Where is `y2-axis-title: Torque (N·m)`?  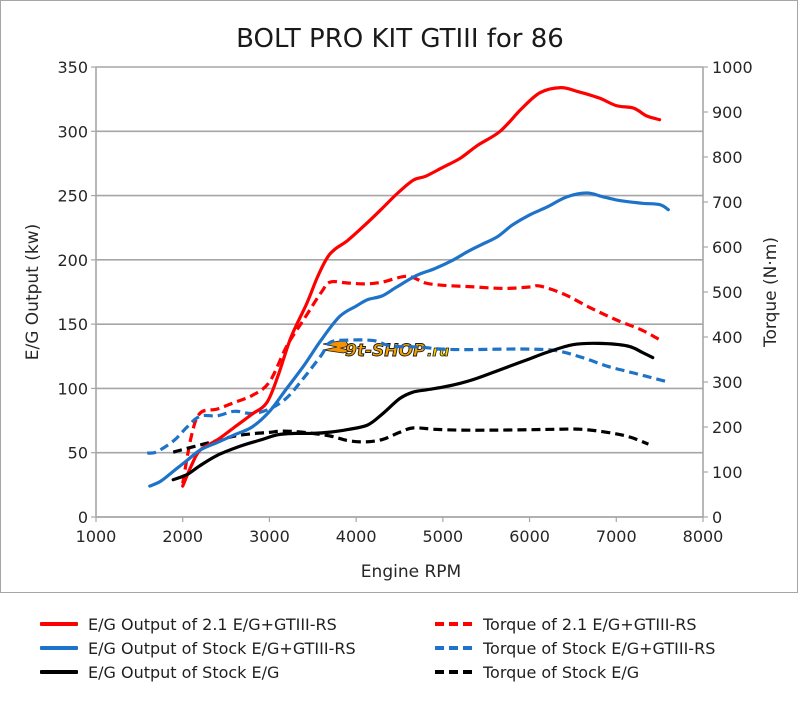
y2-axis-title: Torque (N·m) is located at coordinates (771, 292).